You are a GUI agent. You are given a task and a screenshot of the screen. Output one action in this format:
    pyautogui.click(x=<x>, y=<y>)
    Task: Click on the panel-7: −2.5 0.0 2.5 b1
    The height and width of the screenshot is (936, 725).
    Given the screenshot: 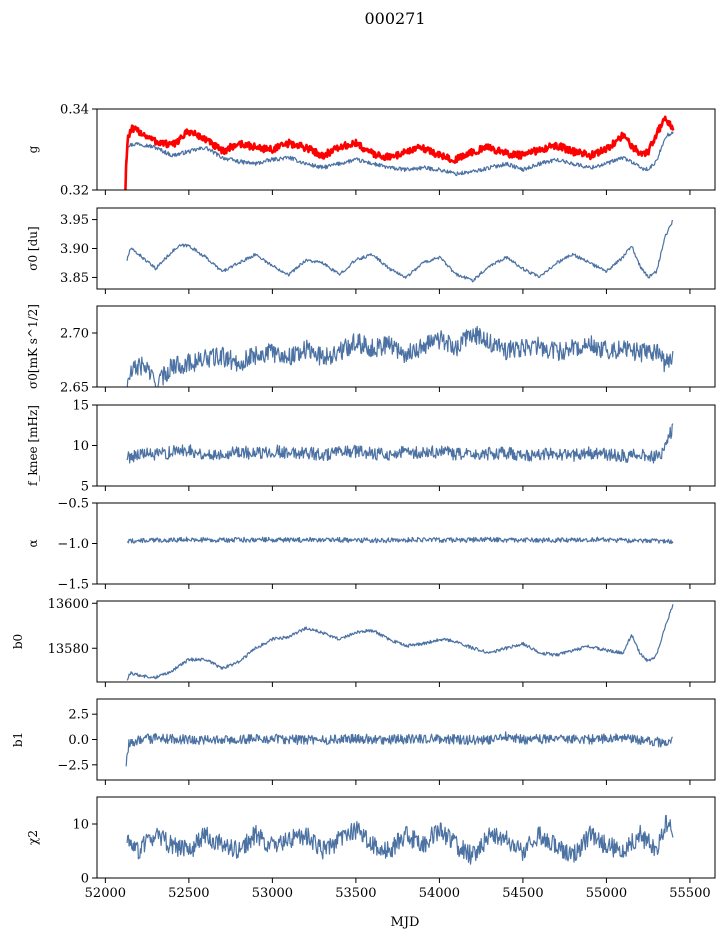 What is the action you would take?
    pyautogui.click(x=363, y=741)
    